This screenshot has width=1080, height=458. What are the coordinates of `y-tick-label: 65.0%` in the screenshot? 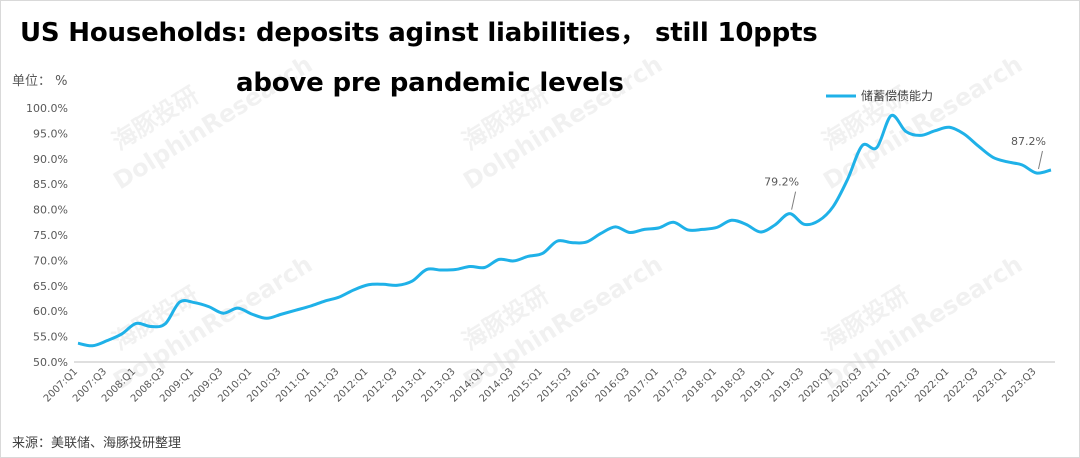 It's located at (50, 286).